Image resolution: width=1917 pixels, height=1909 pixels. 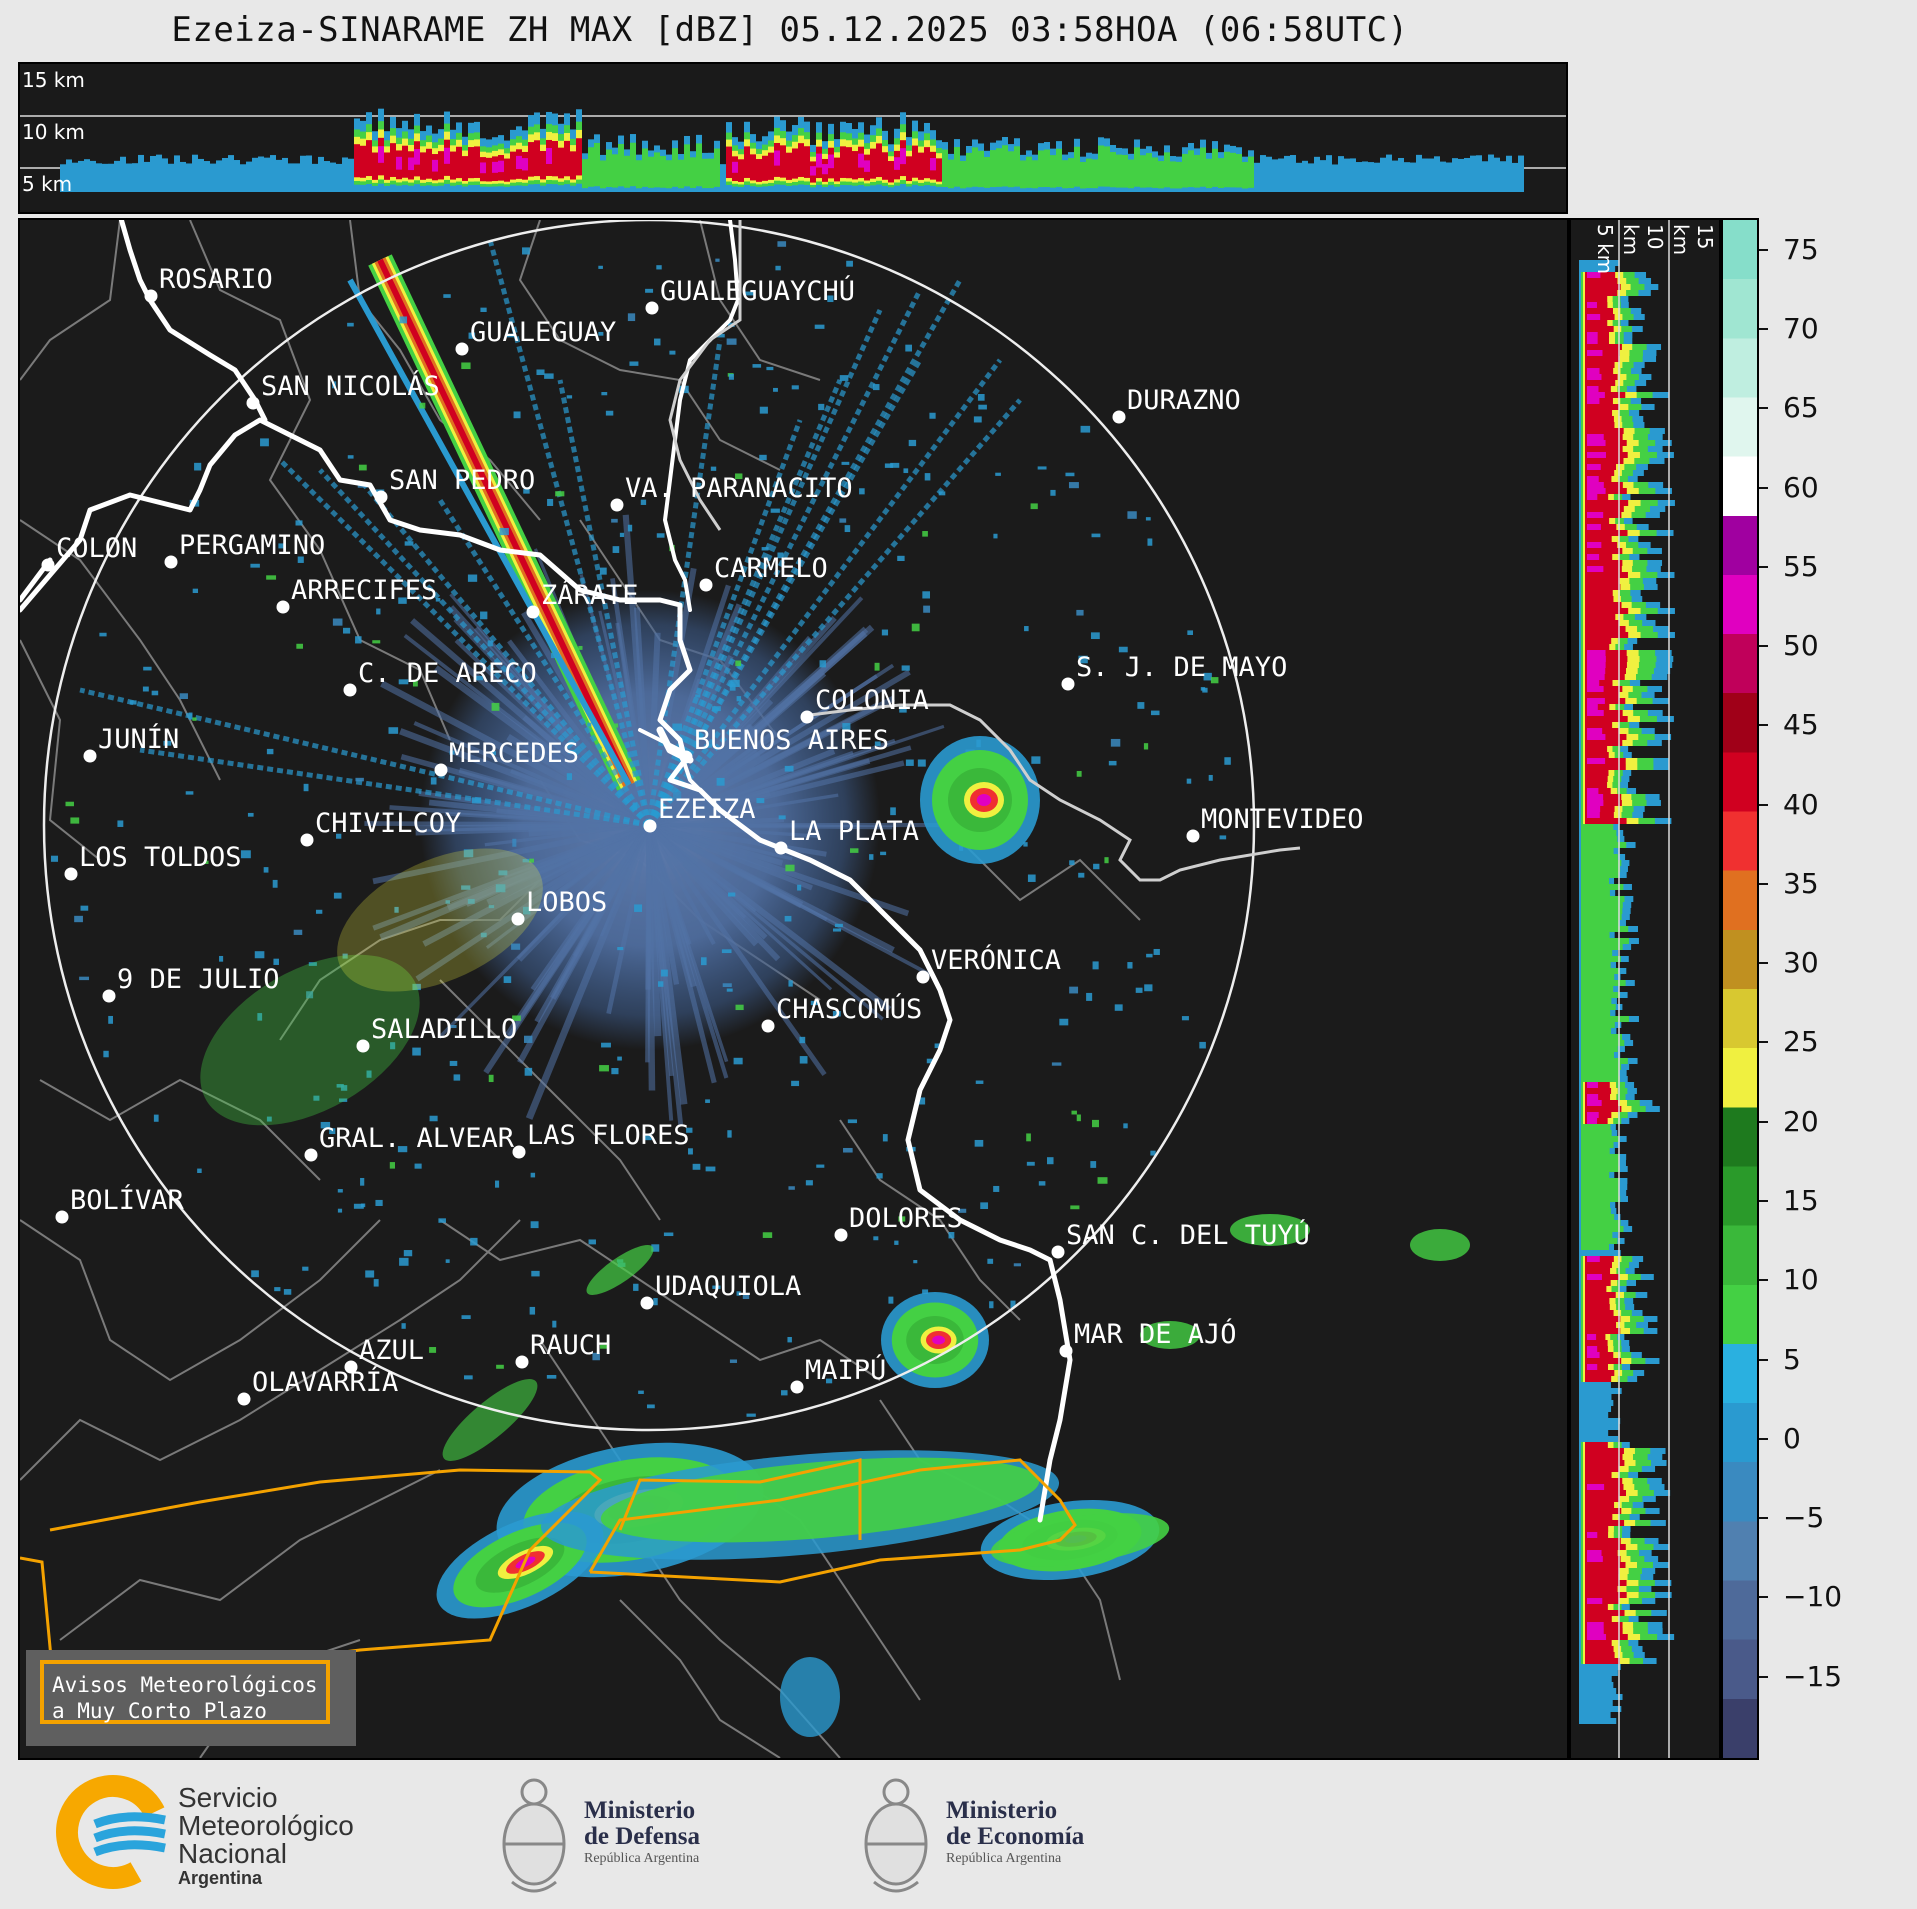 What do you see at coordinates (1801, 883) in the screenshot?
I see `colorbar-tick-label: 35` at bounding box center [1801, 883].